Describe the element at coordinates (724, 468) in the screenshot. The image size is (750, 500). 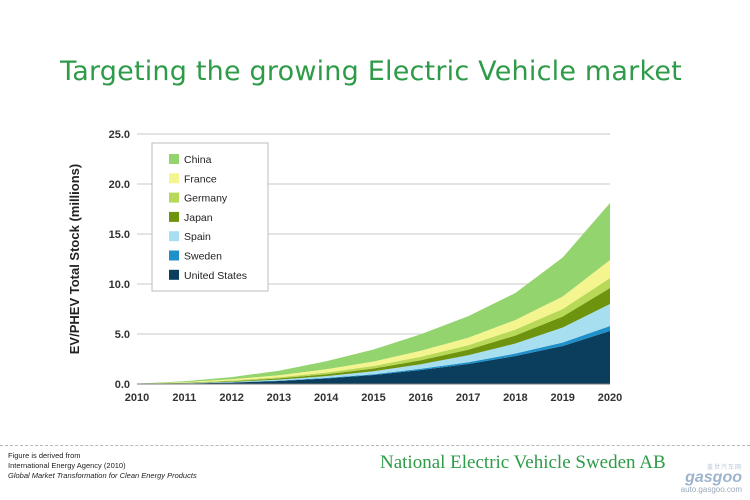
I see `watermark-chinese: 盖世汽车网` at that location.